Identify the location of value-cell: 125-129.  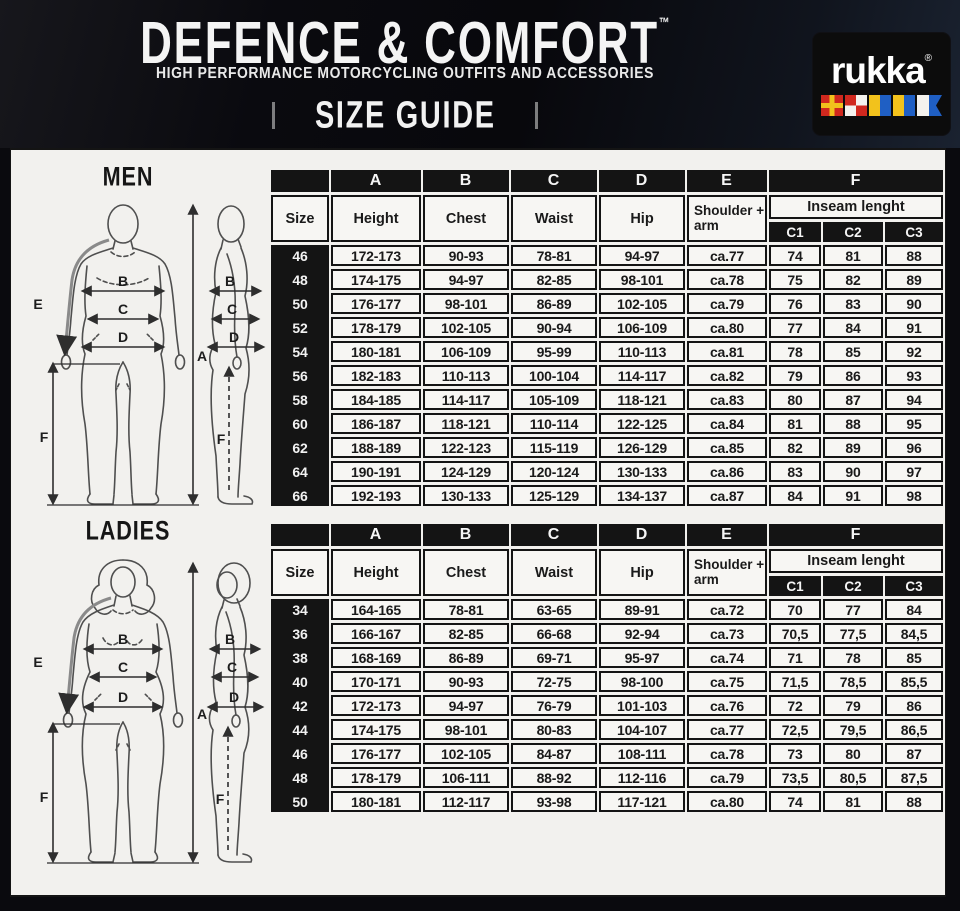
(554, 495).